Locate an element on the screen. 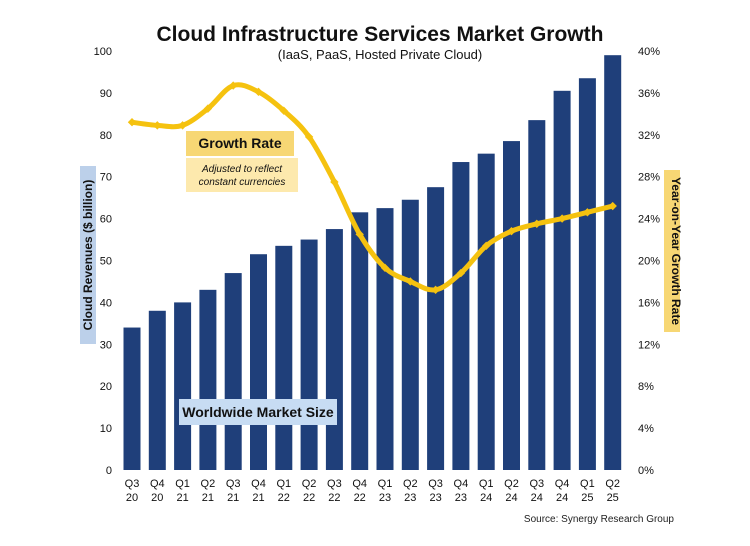 The height and width of the screenshot is (546, 750). growth-note-line-1: Adjusted to reflect is located at coordinates (242, 169).